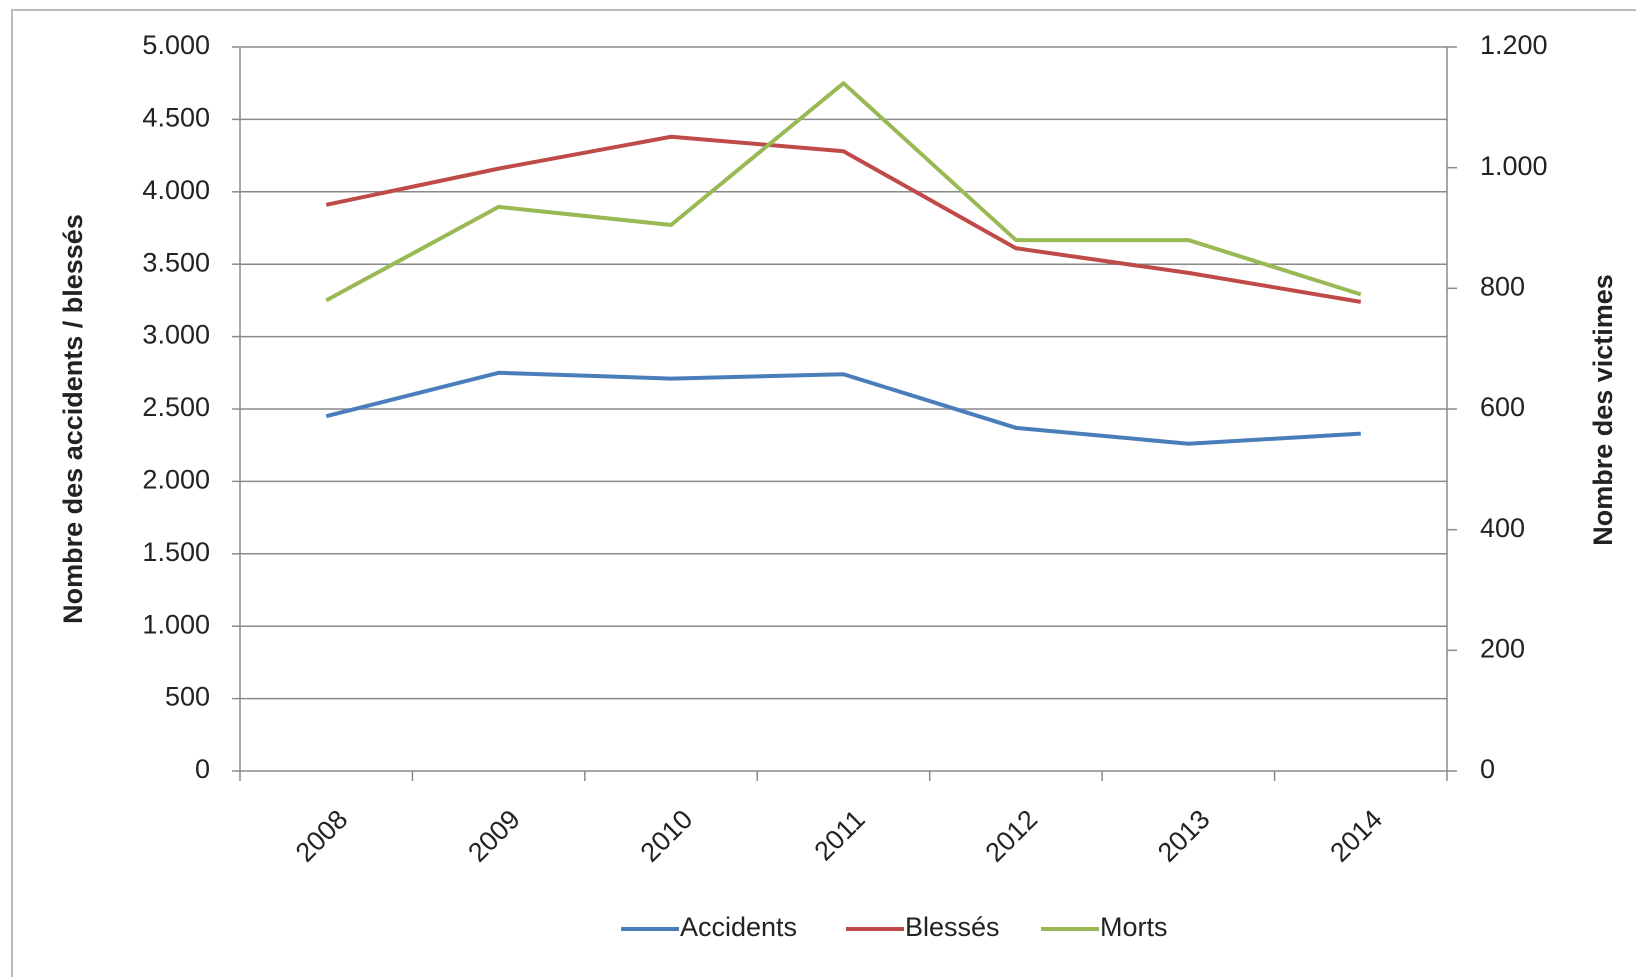  Describe the element at coordinates (667, 836) in the screenshot. I see `x-tick-label: 2010` at that location.